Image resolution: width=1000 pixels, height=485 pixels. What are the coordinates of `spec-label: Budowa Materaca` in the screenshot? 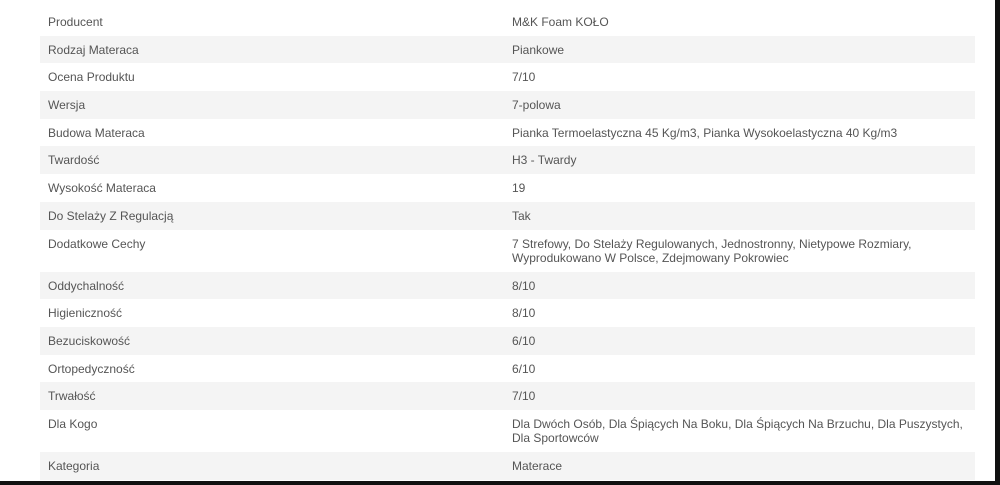 It's located at (96, 132).